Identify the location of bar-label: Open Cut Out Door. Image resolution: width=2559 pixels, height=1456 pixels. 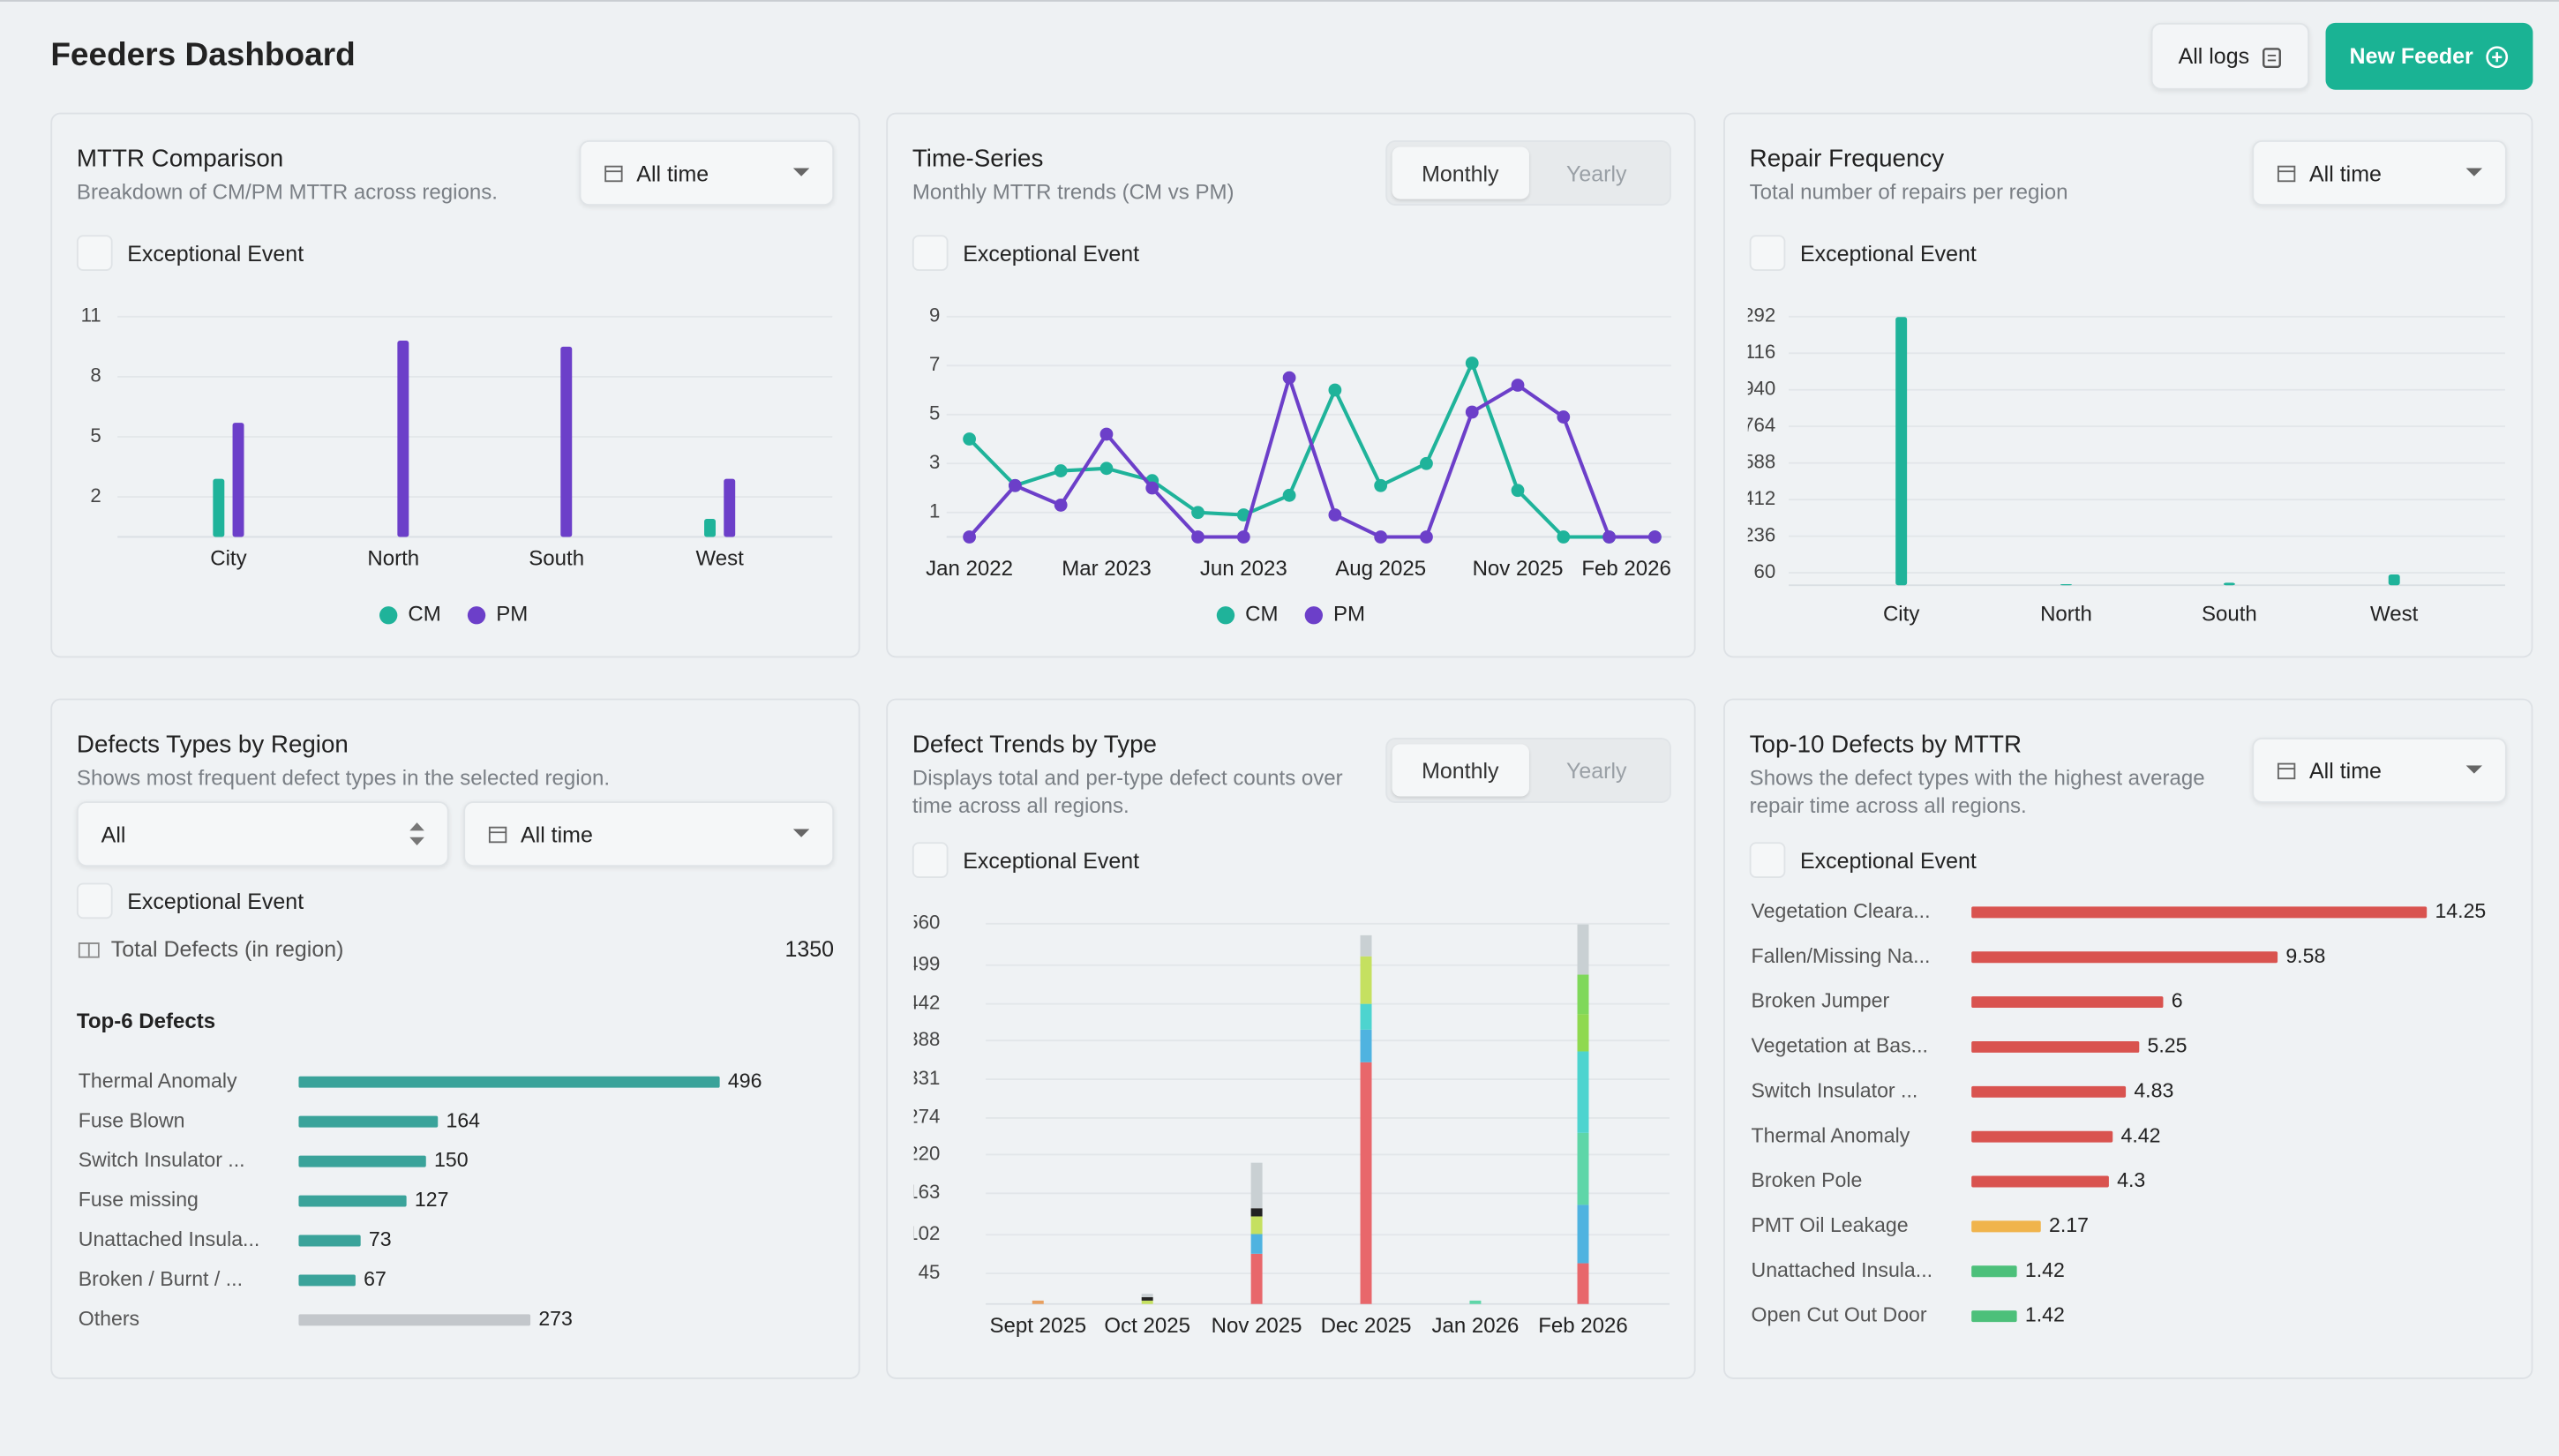
(1839, 1314).